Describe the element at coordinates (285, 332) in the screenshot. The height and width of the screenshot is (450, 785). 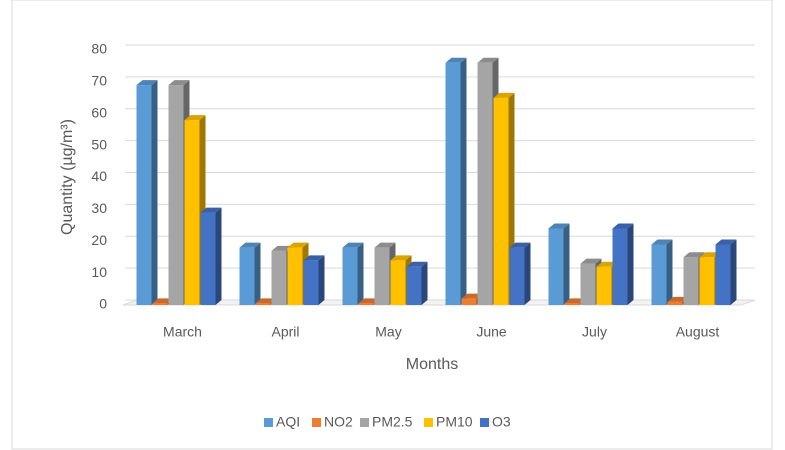
I see `x-tick-label: April` at that location.